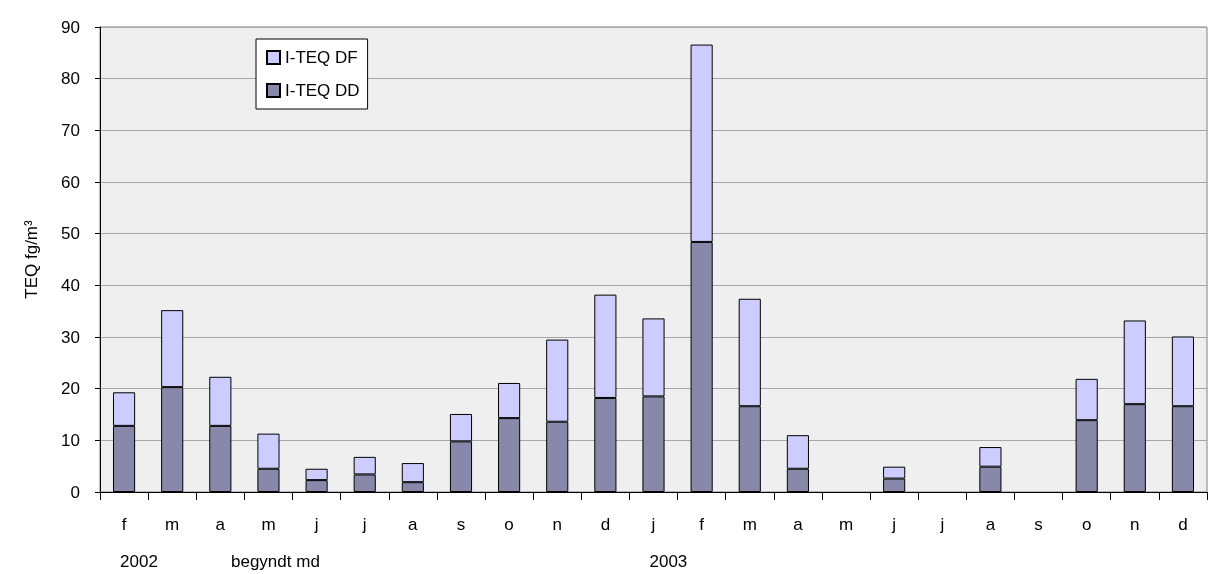 This screenshot has height=574, width=1210. What do you see at coordinates (75, 492) in the screenshot?
I see `y-tick-label: 0` at bounding box center [75, 492].